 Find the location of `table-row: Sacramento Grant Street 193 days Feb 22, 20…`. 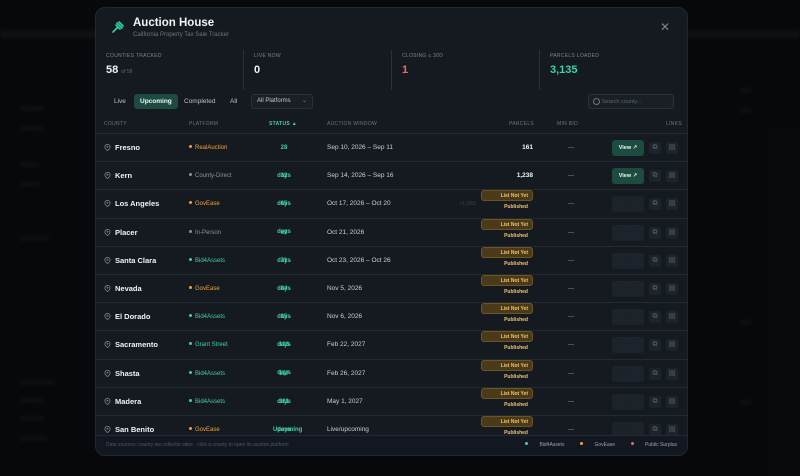

table-row: Sacramento Grant Street 193 days Feb 22, 20… is located at coordinates (391, 353).